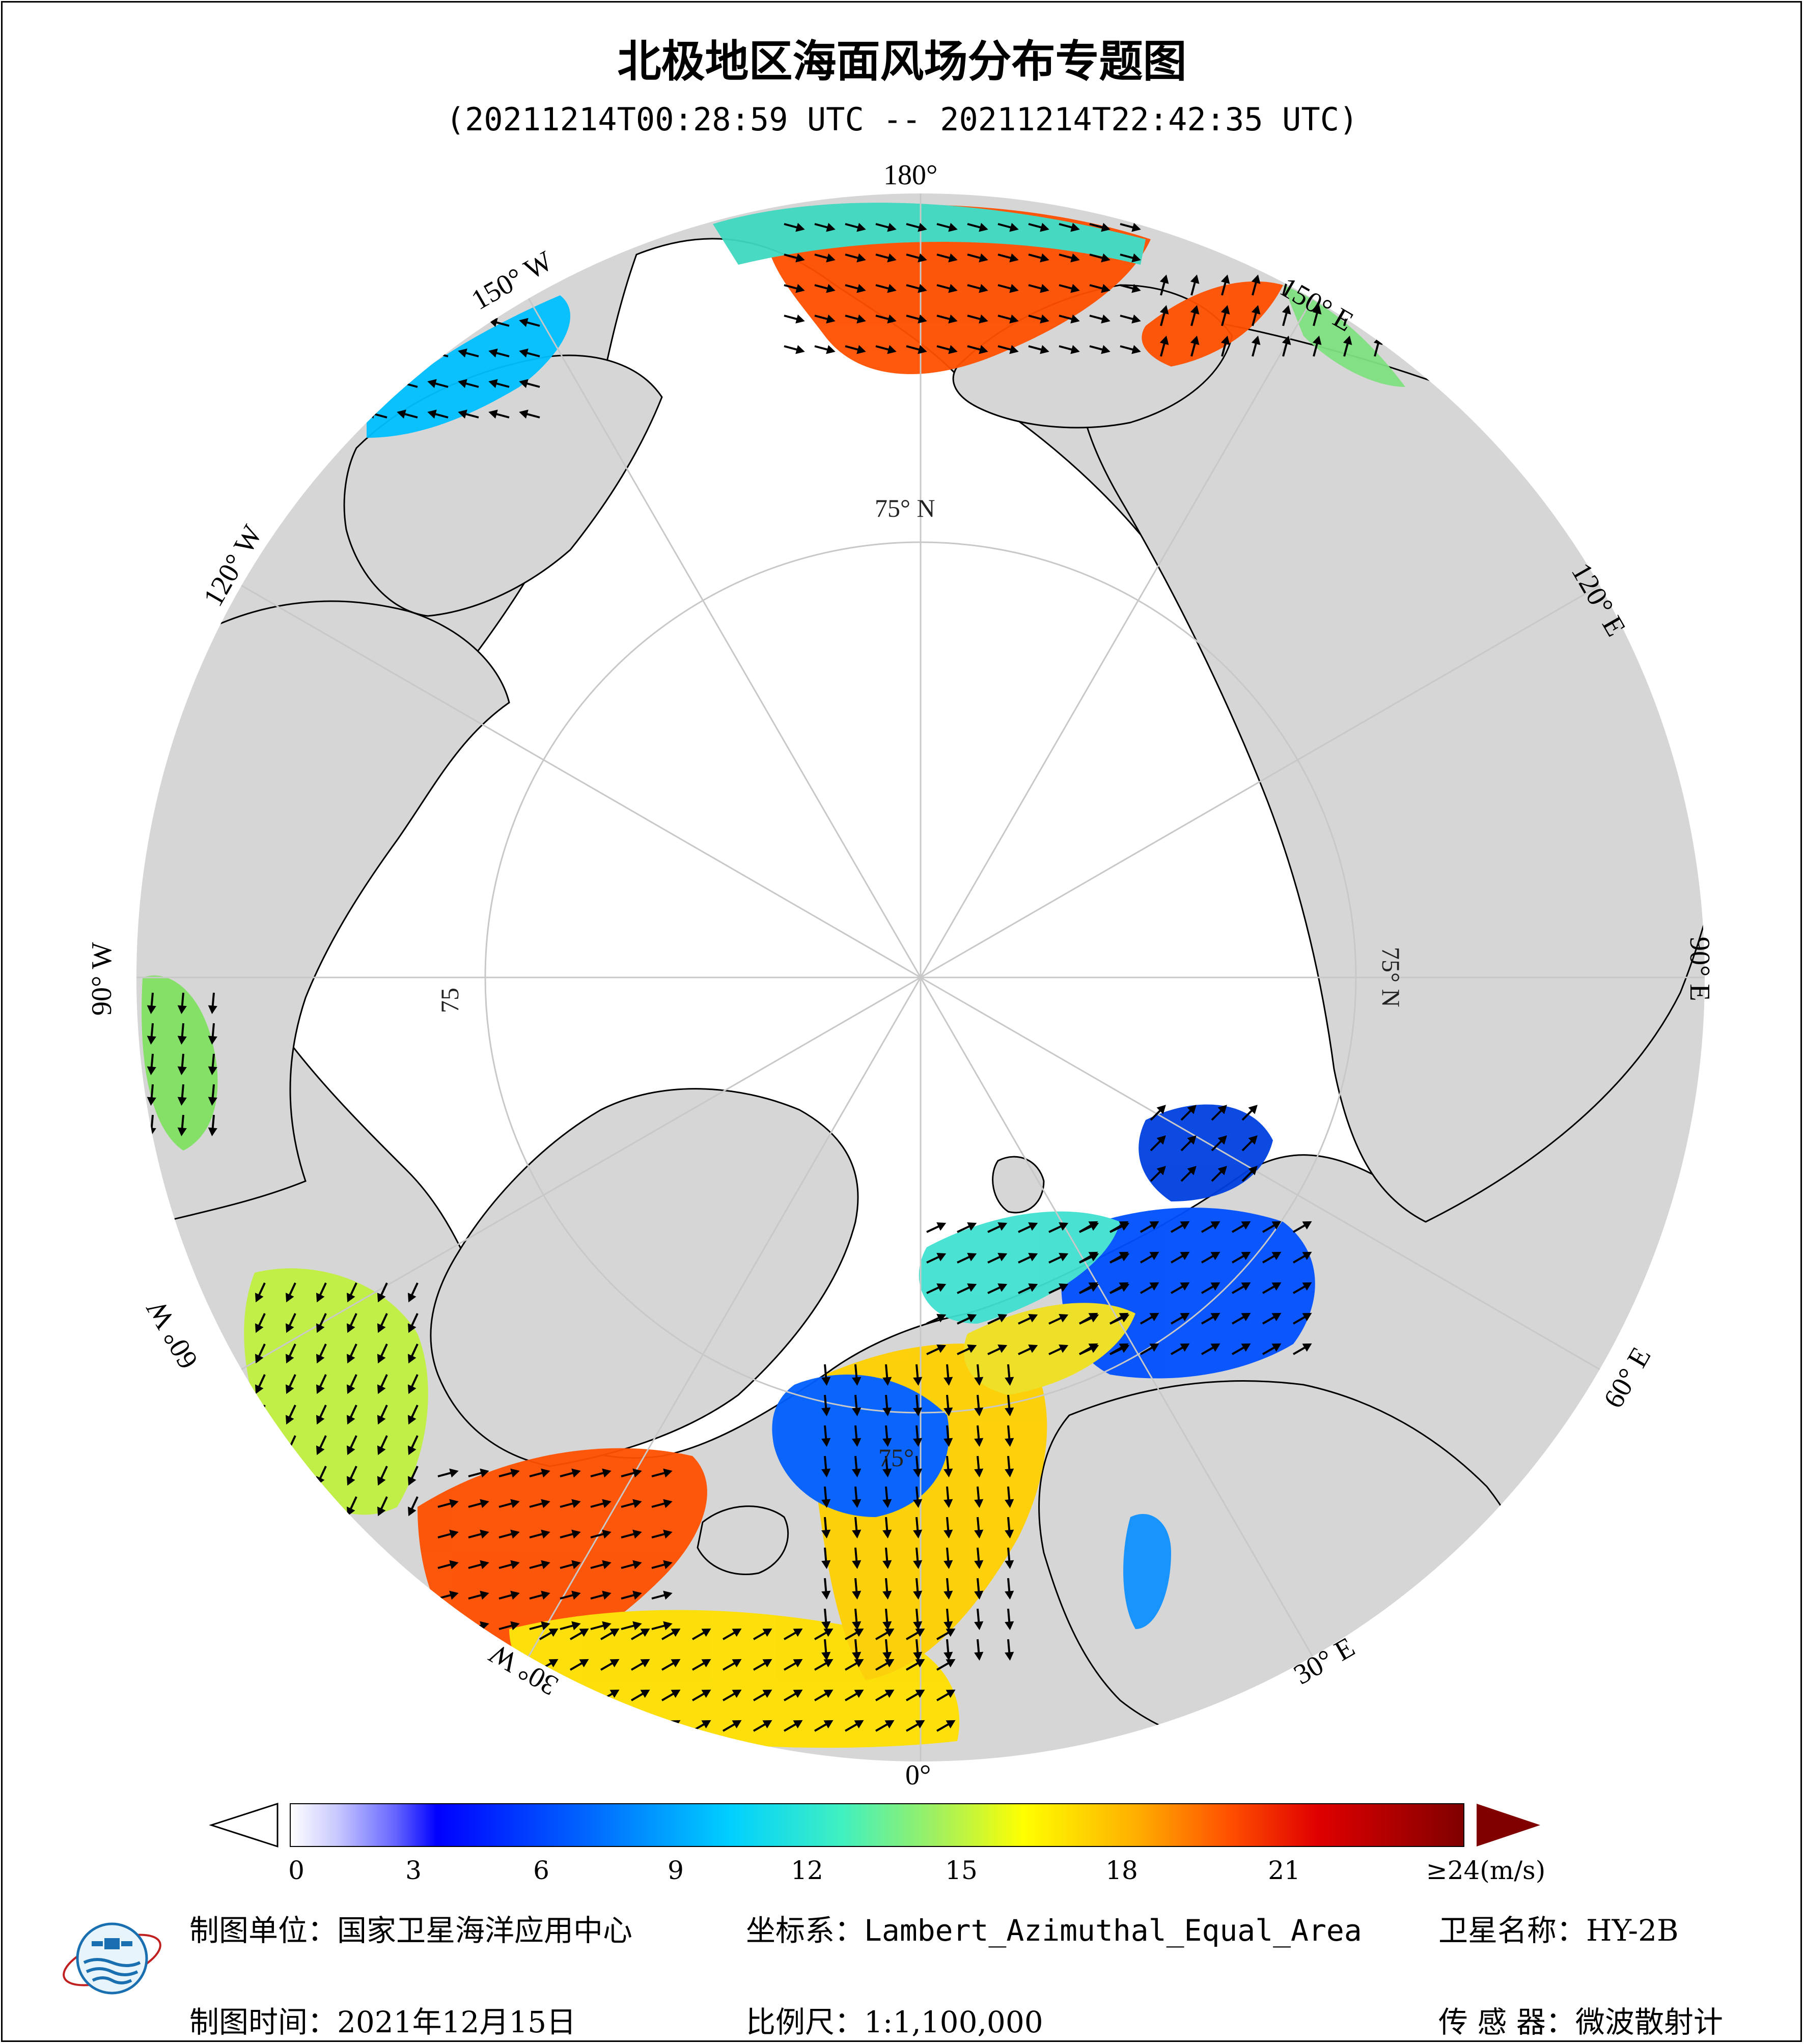  Describe the element at coordinates (541, 1870) in the screenshot. I see `colorbar-tick-6: 6` at that location.